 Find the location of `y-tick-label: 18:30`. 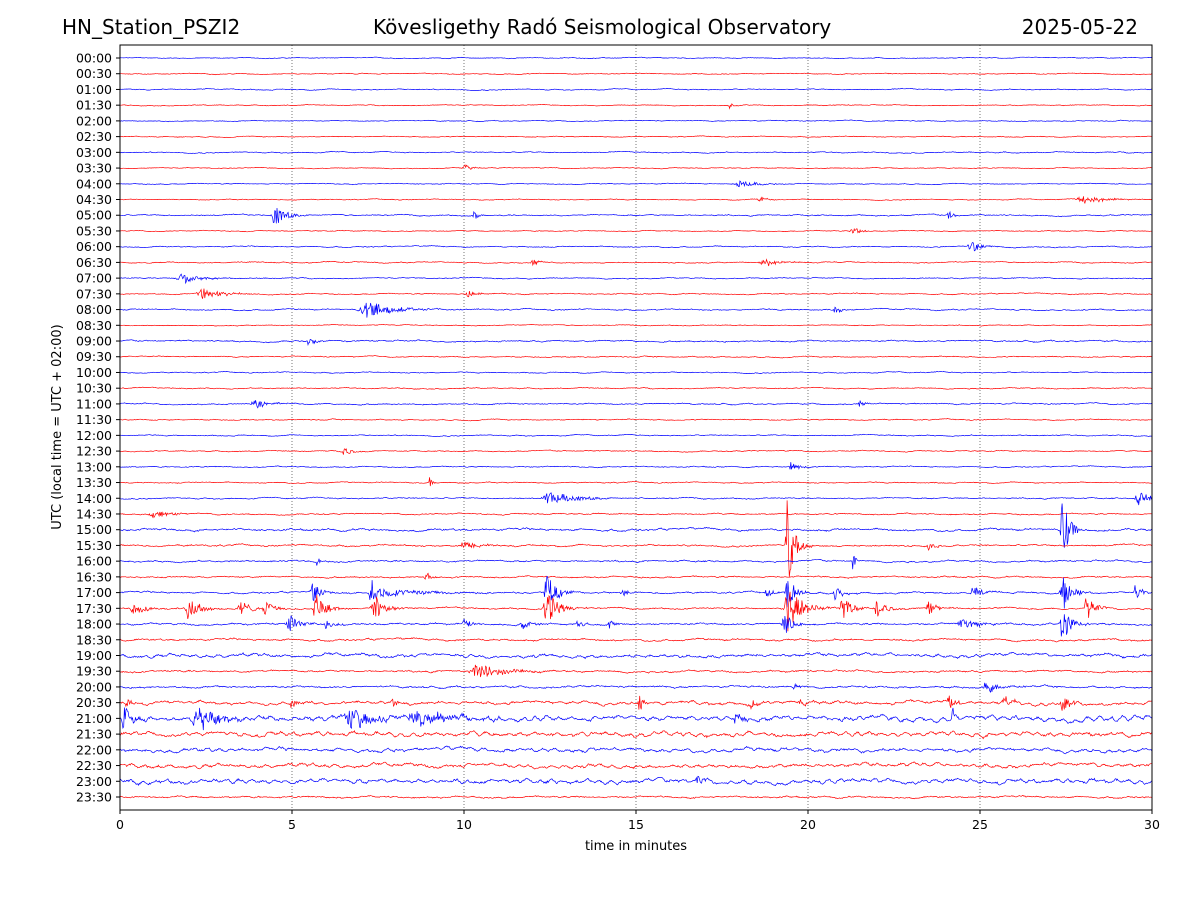

y-tick-label: 18:30 is located at coordinates (94, 639).